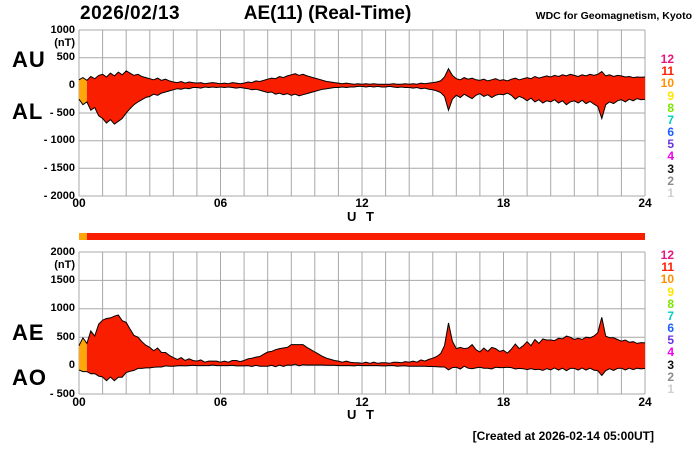  What do you see at coordinates (362, 105) in the screenshot?
I see `trace-al` at bounding box center [362, 105].